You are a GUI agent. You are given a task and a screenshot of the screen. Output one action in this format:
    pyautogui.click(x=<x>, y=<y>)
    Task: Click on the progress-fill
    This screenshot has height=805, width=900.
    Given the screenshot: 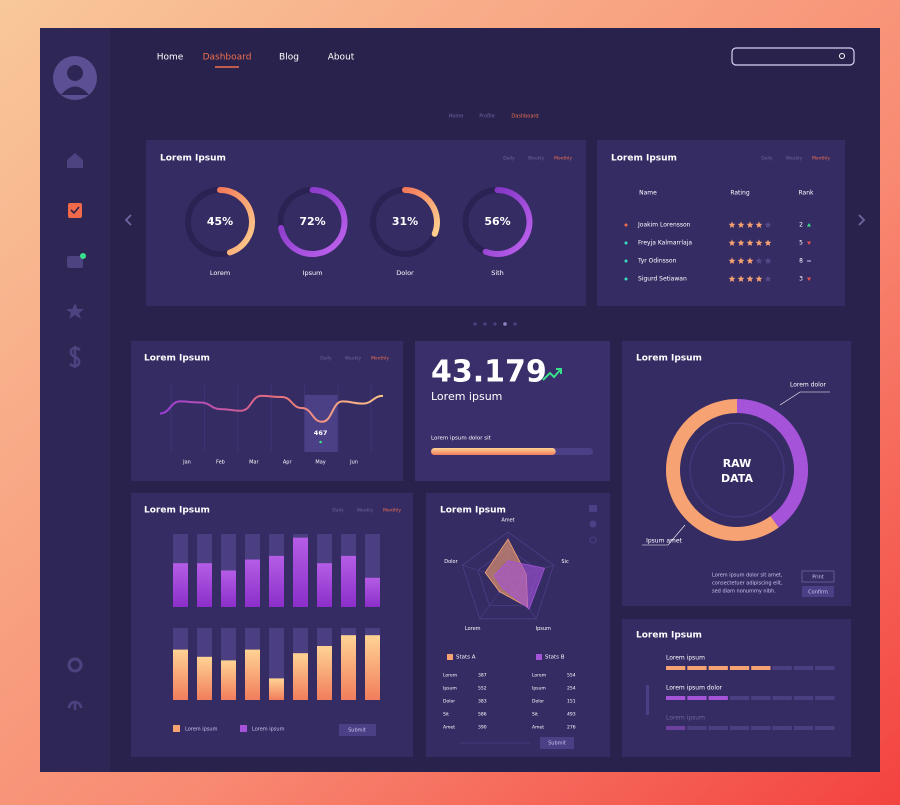 What is the action you would take?
    pyautogui.click(x=493, y=451)
    